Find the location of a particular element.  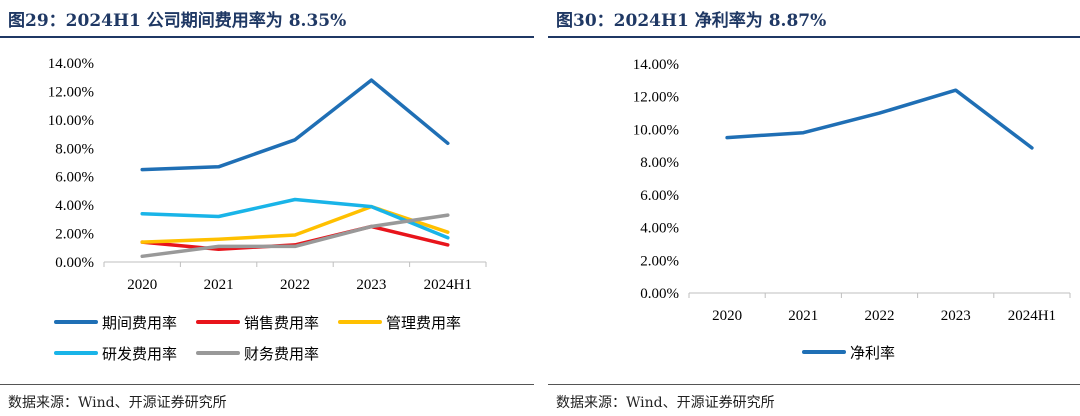

left-title-rule is located at coordinates (267, 37).